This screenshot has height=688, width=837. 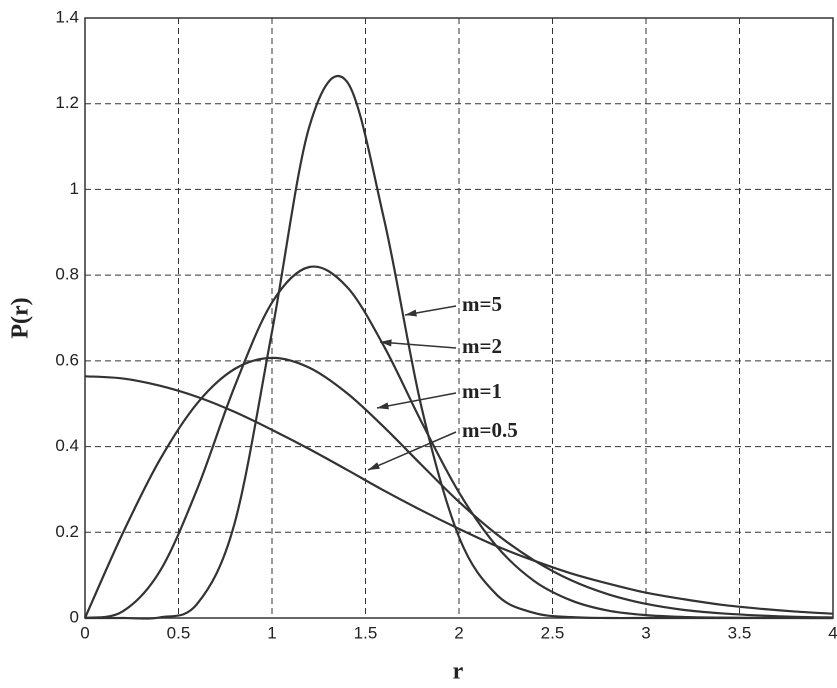 I want to click on y-tick-label: 0.2, so click(x=67, y=531).